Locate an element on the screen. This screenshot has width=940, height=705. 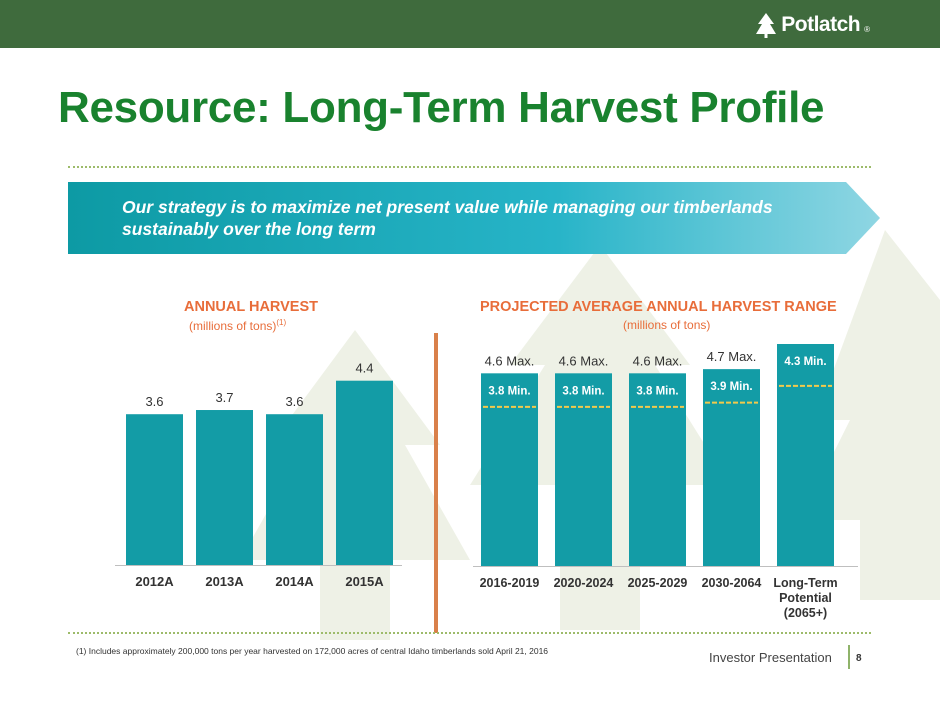
tree-logo-icon is located at coordinates (766, 25).